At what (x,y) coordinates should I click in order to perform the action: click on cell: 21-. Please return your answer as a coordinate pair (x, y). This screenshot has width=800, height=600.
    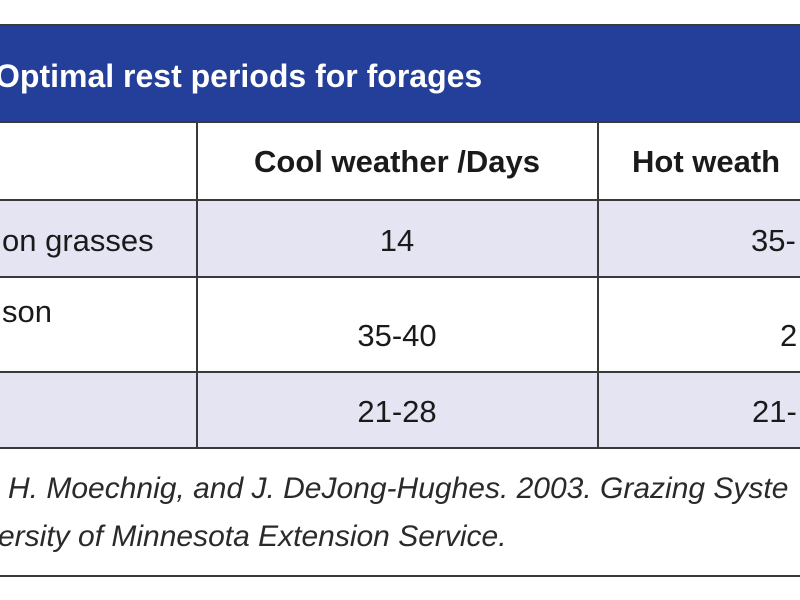
    Looking at the image, I should click on (774, 411).